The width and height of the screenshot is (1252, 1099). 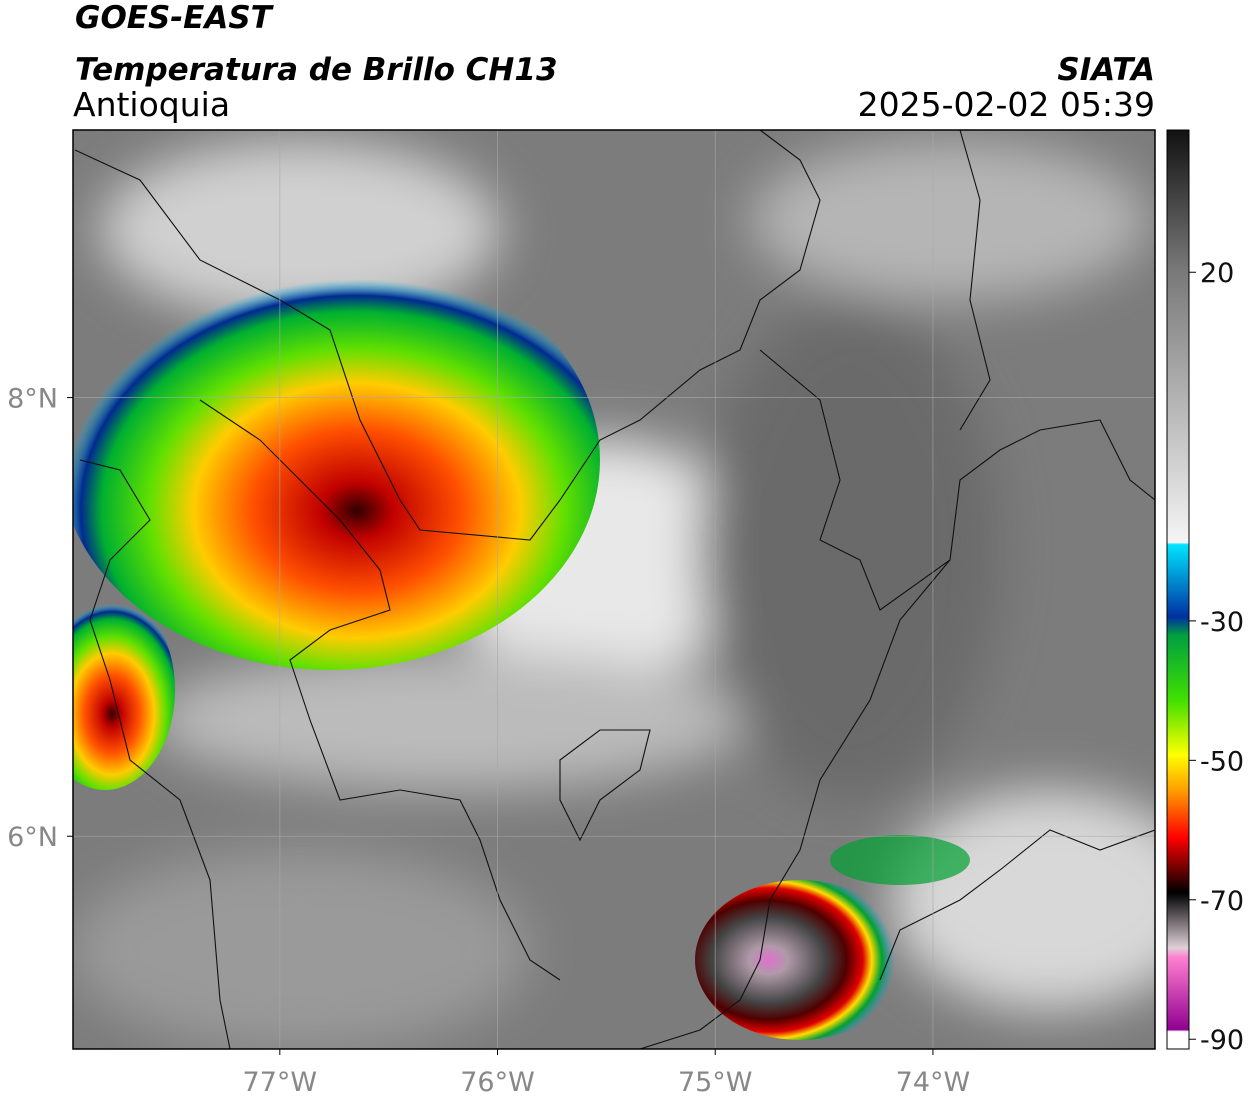 What do you see at coordinates (1222, 761) in the screenshot?
I see `colorbar-tick-label: -50` at bounding box center [1222, 761].